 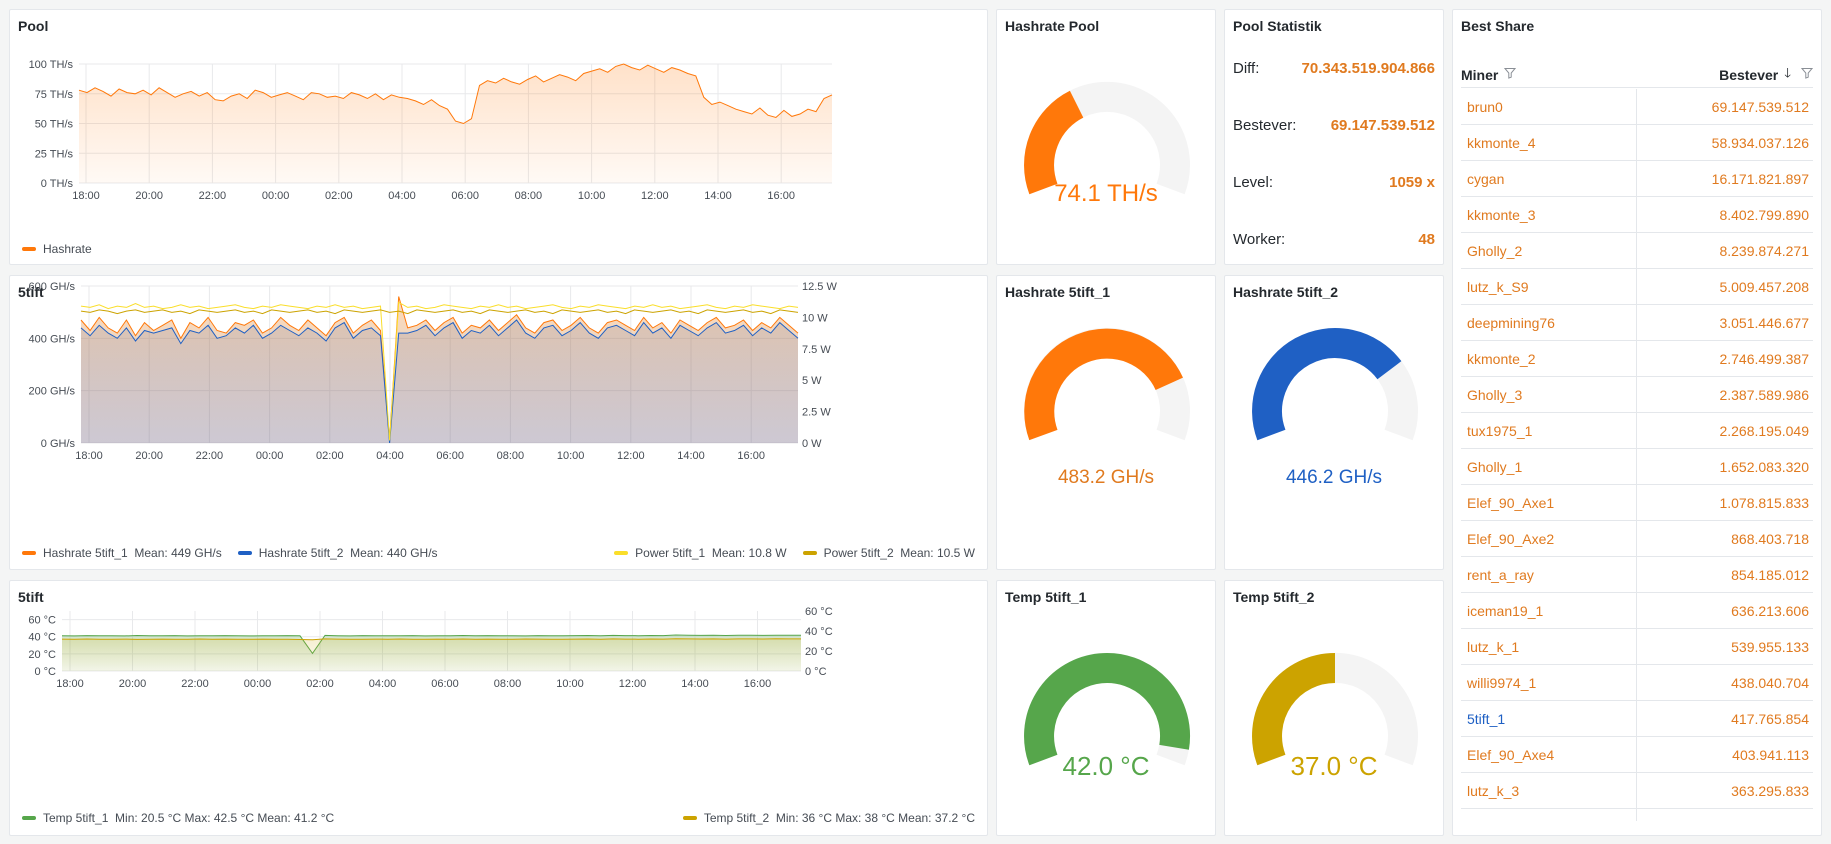 I want to click on hashrate-5tift-2-panel: Hashrate 5tift_2 446.2 GH/s, so click(x=1334, y=422).